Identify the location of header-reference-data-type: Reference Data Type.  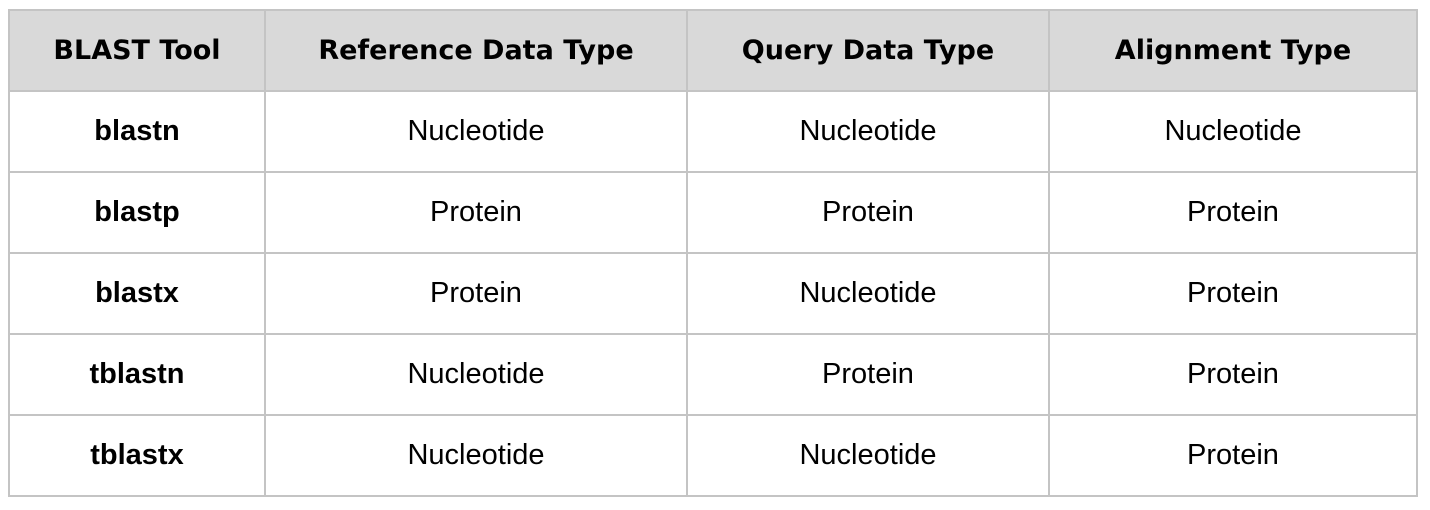
(476, 50).